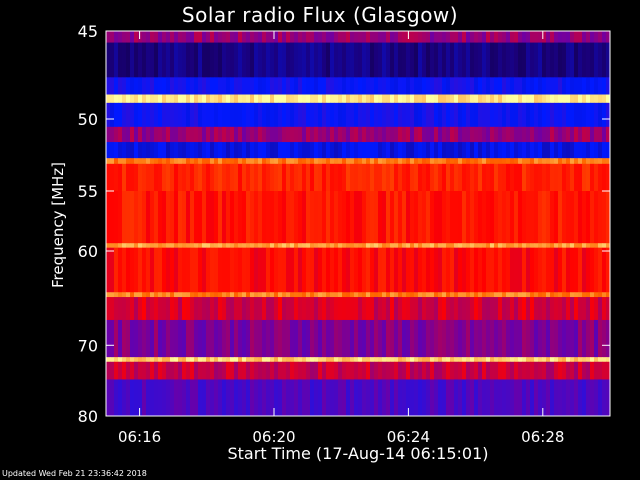 The width and height of the screenshot is (640, 480). Describe the element at coordinates (88, 191) in the screenshot. I see `y-tick-label: 55` at that location.